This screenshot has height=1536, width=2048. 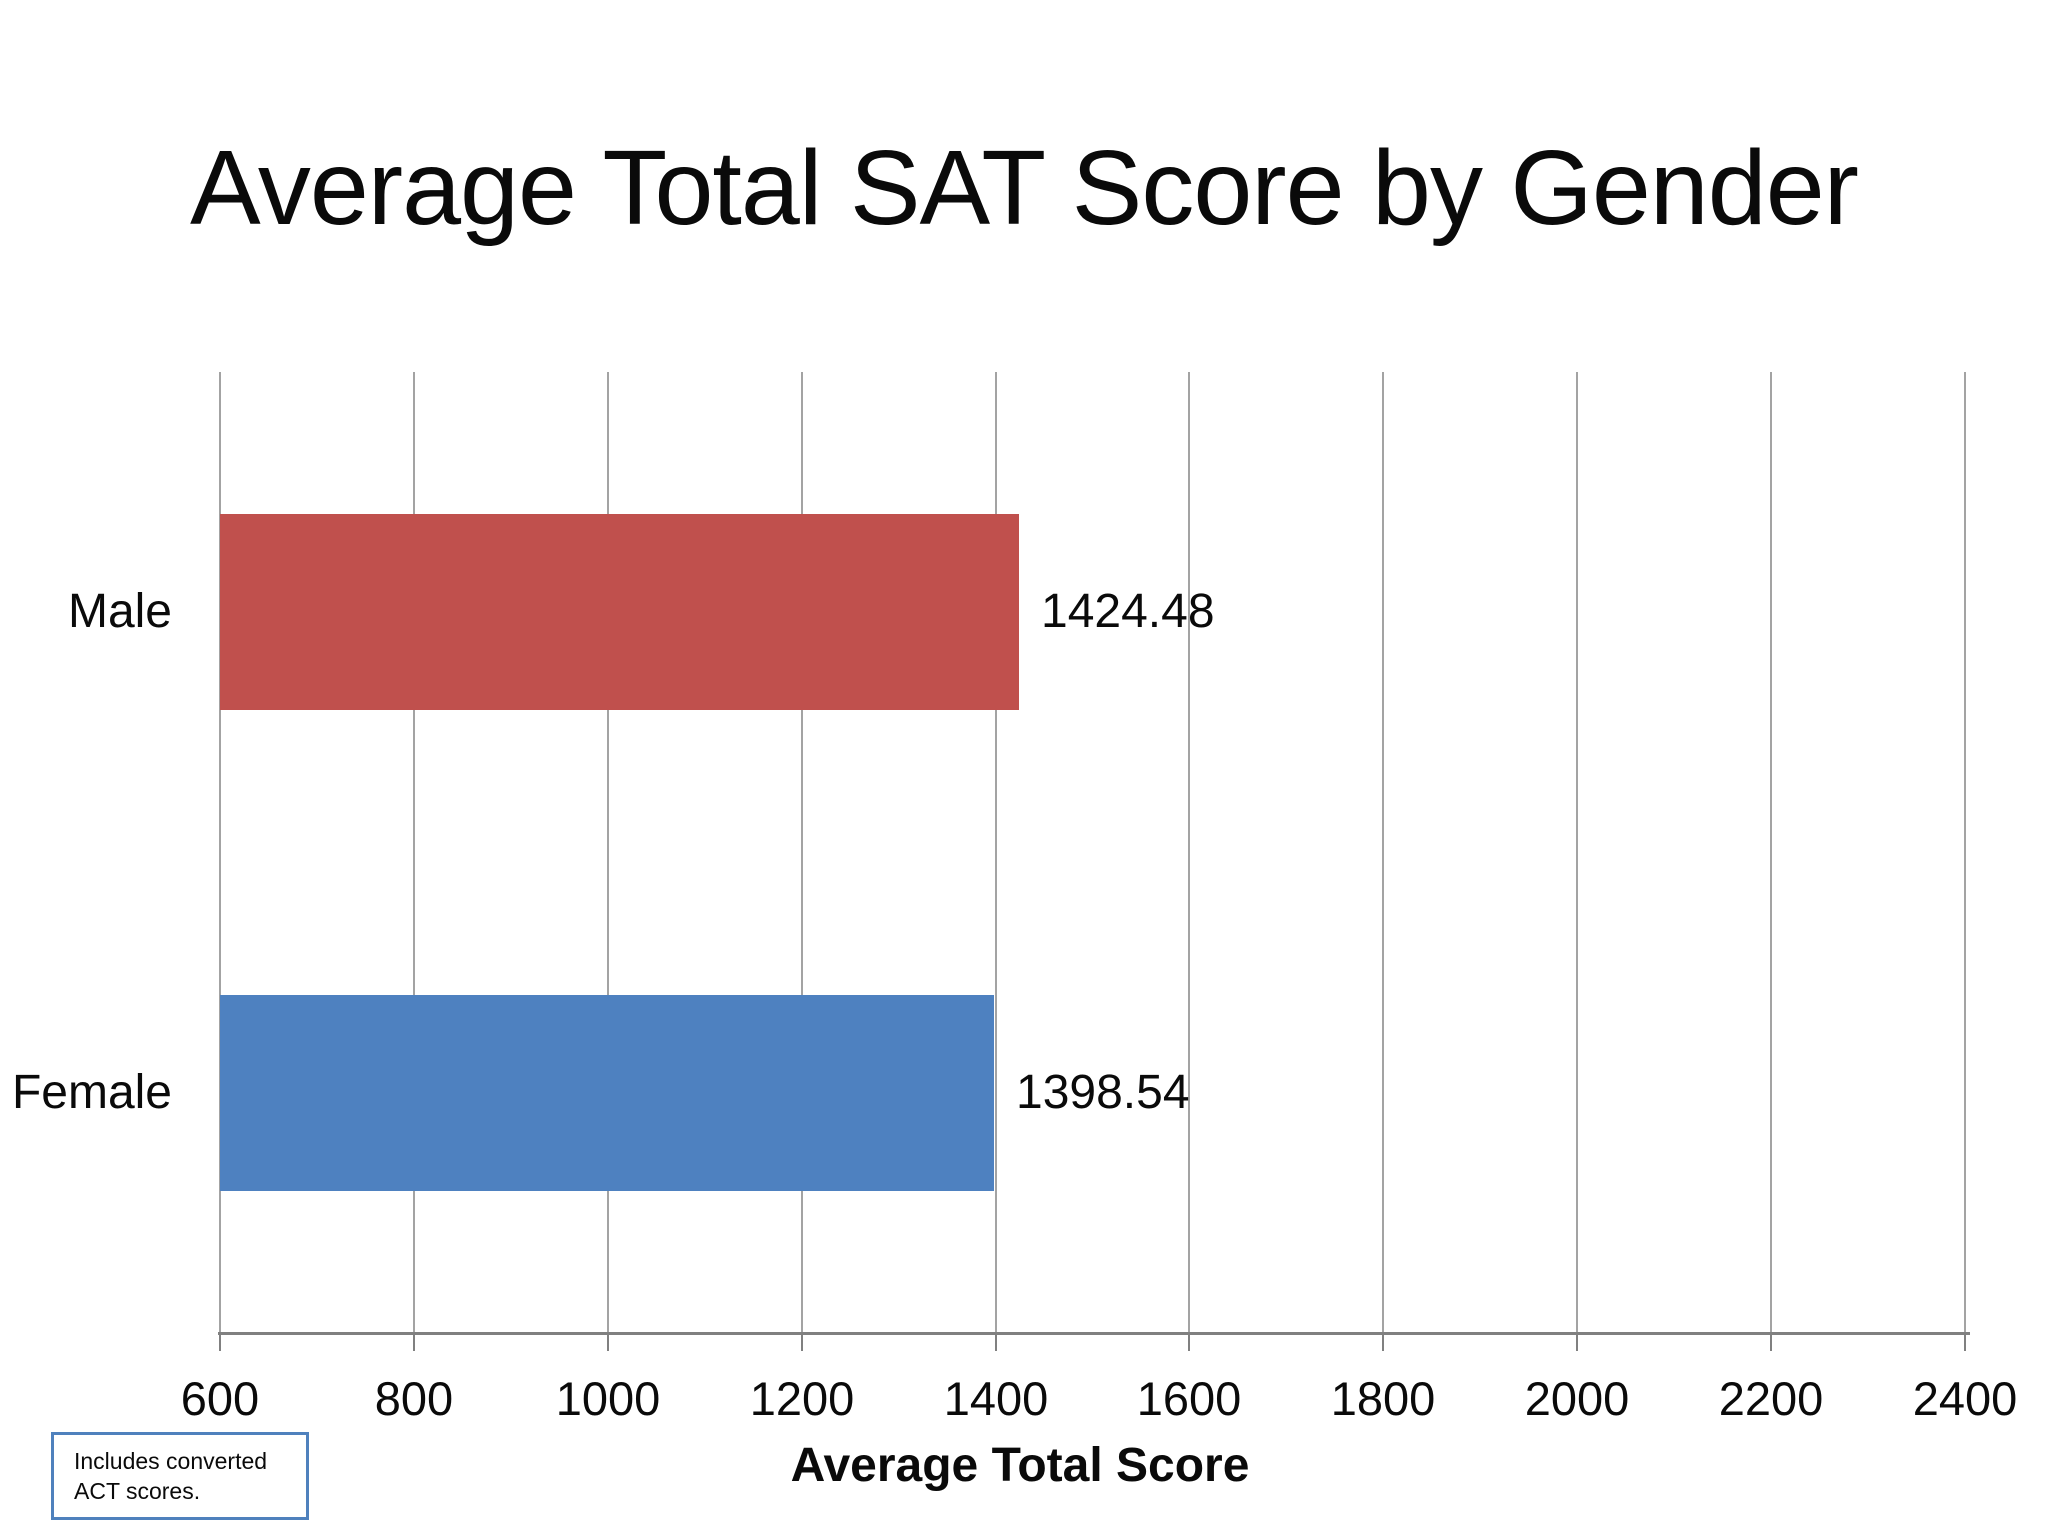 What do you see at coordinates (1383, 1398) in the screenshot?
I see `x-tick-label-1800: 1800` at bounding box center [1383, 1398].